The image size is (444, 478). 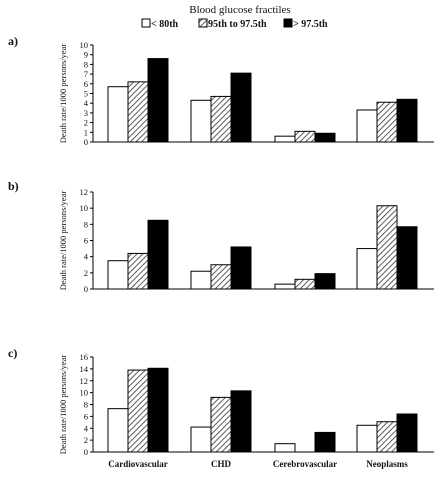 What do you see at coordinates (86, 94) in the screenshot?
I see `y-tick-label: 5` at bounding box center [86, 94].